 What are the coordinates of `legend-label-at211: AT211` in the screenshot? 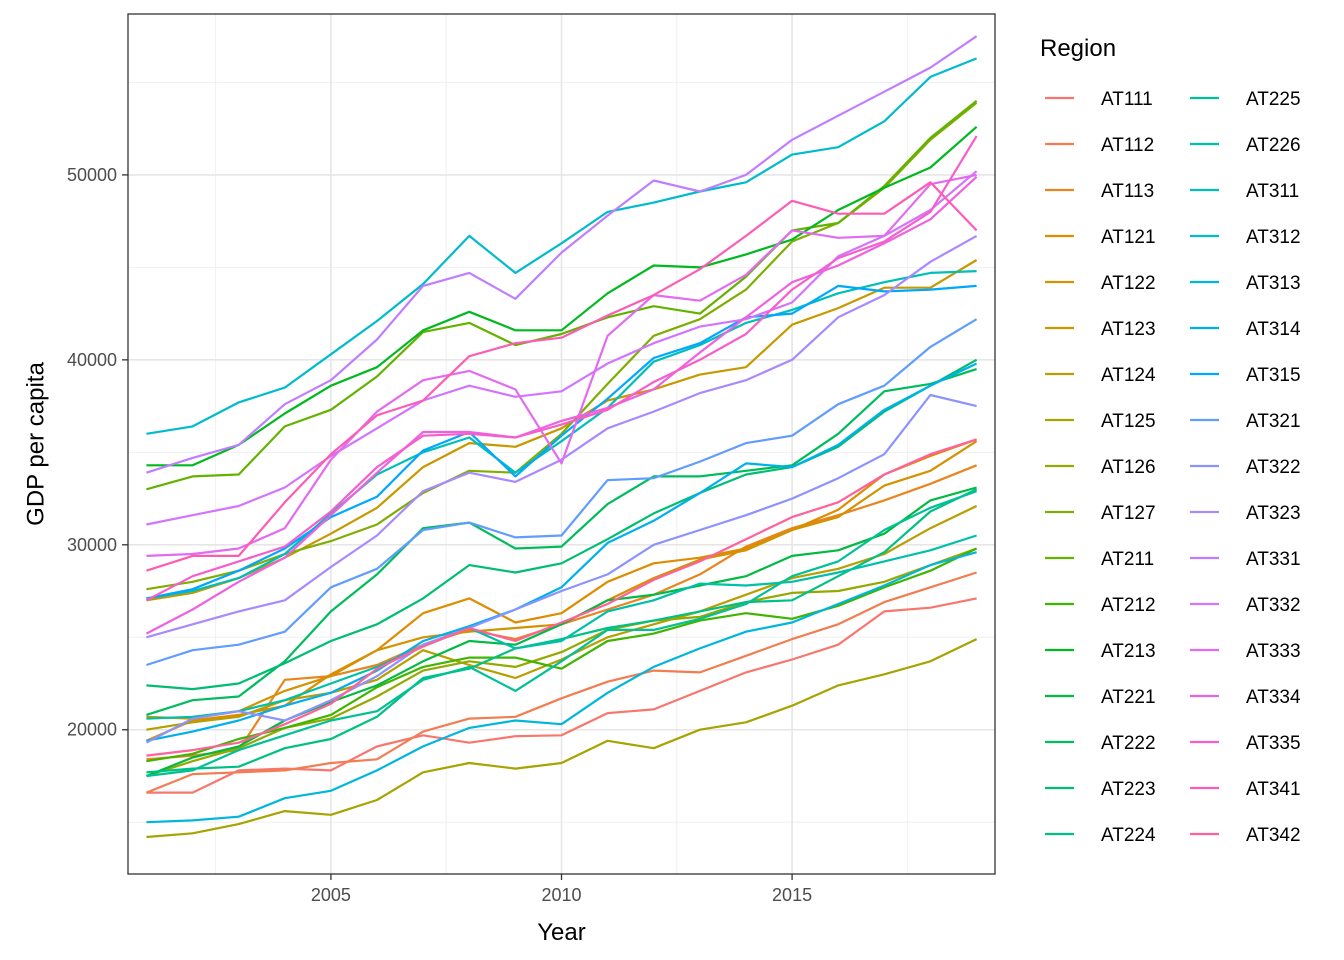 It's located at (1127, 559).